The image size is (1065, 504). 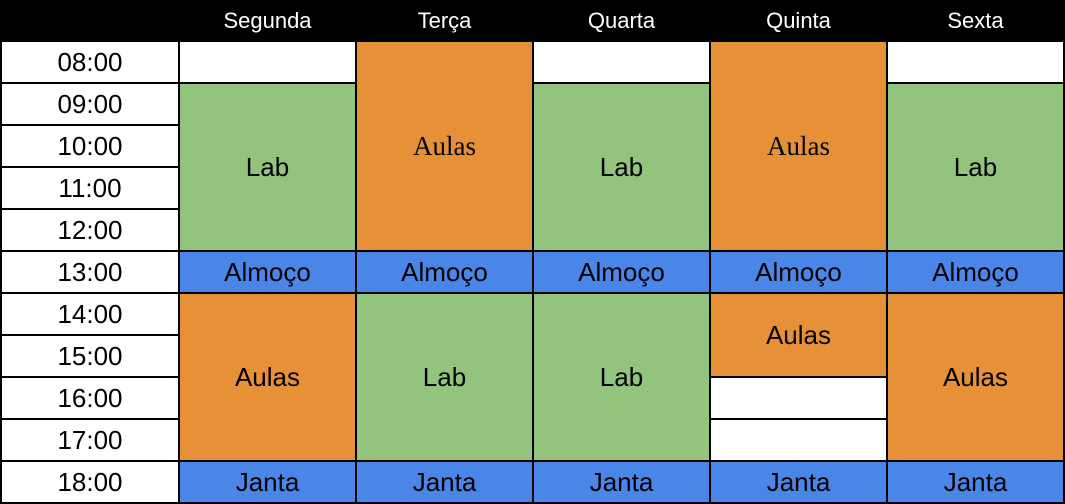 I want to click on time-row: 13:00 Almoço Almoço Almoço Almoço Almoço, so click(x=532, y=272).